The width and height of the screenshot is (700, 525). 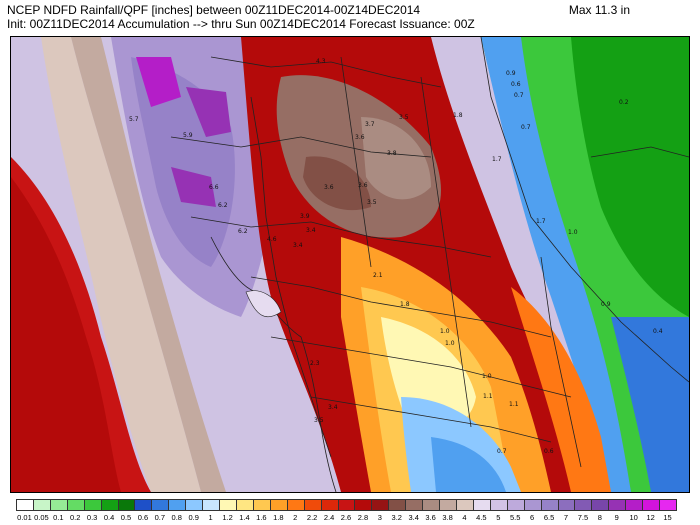 I want to click on legend-tick-label: 0.4, so click(x=109, y=517).